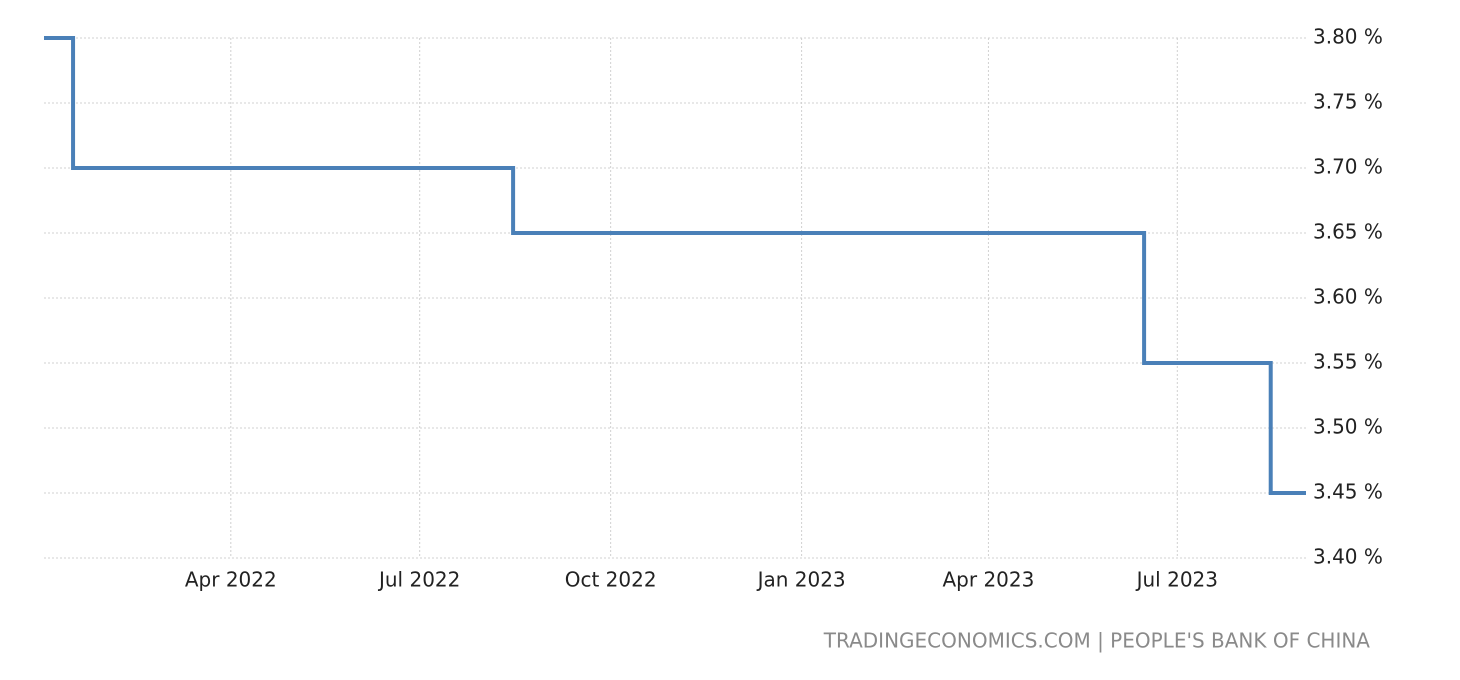 Image resolution: width=1460 pixels, height=680 pixels. I want to click on y-tick-label: 3.55 %, so click(1348, 362).